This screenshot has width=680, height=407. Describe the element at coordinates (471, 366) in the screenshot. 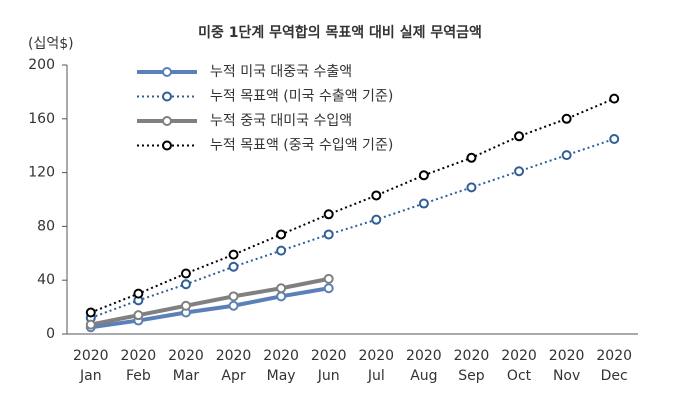

I see `x-tick-label: 2020 Sep` at that location.